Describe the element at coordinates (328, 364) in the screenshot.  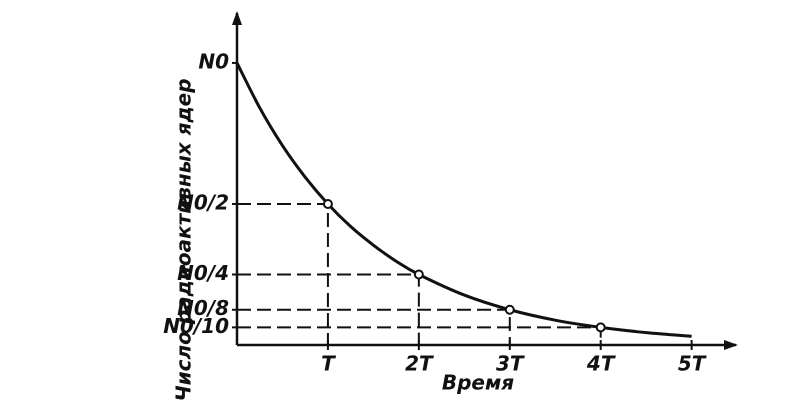
I see `x-tick-label: T` at that location.